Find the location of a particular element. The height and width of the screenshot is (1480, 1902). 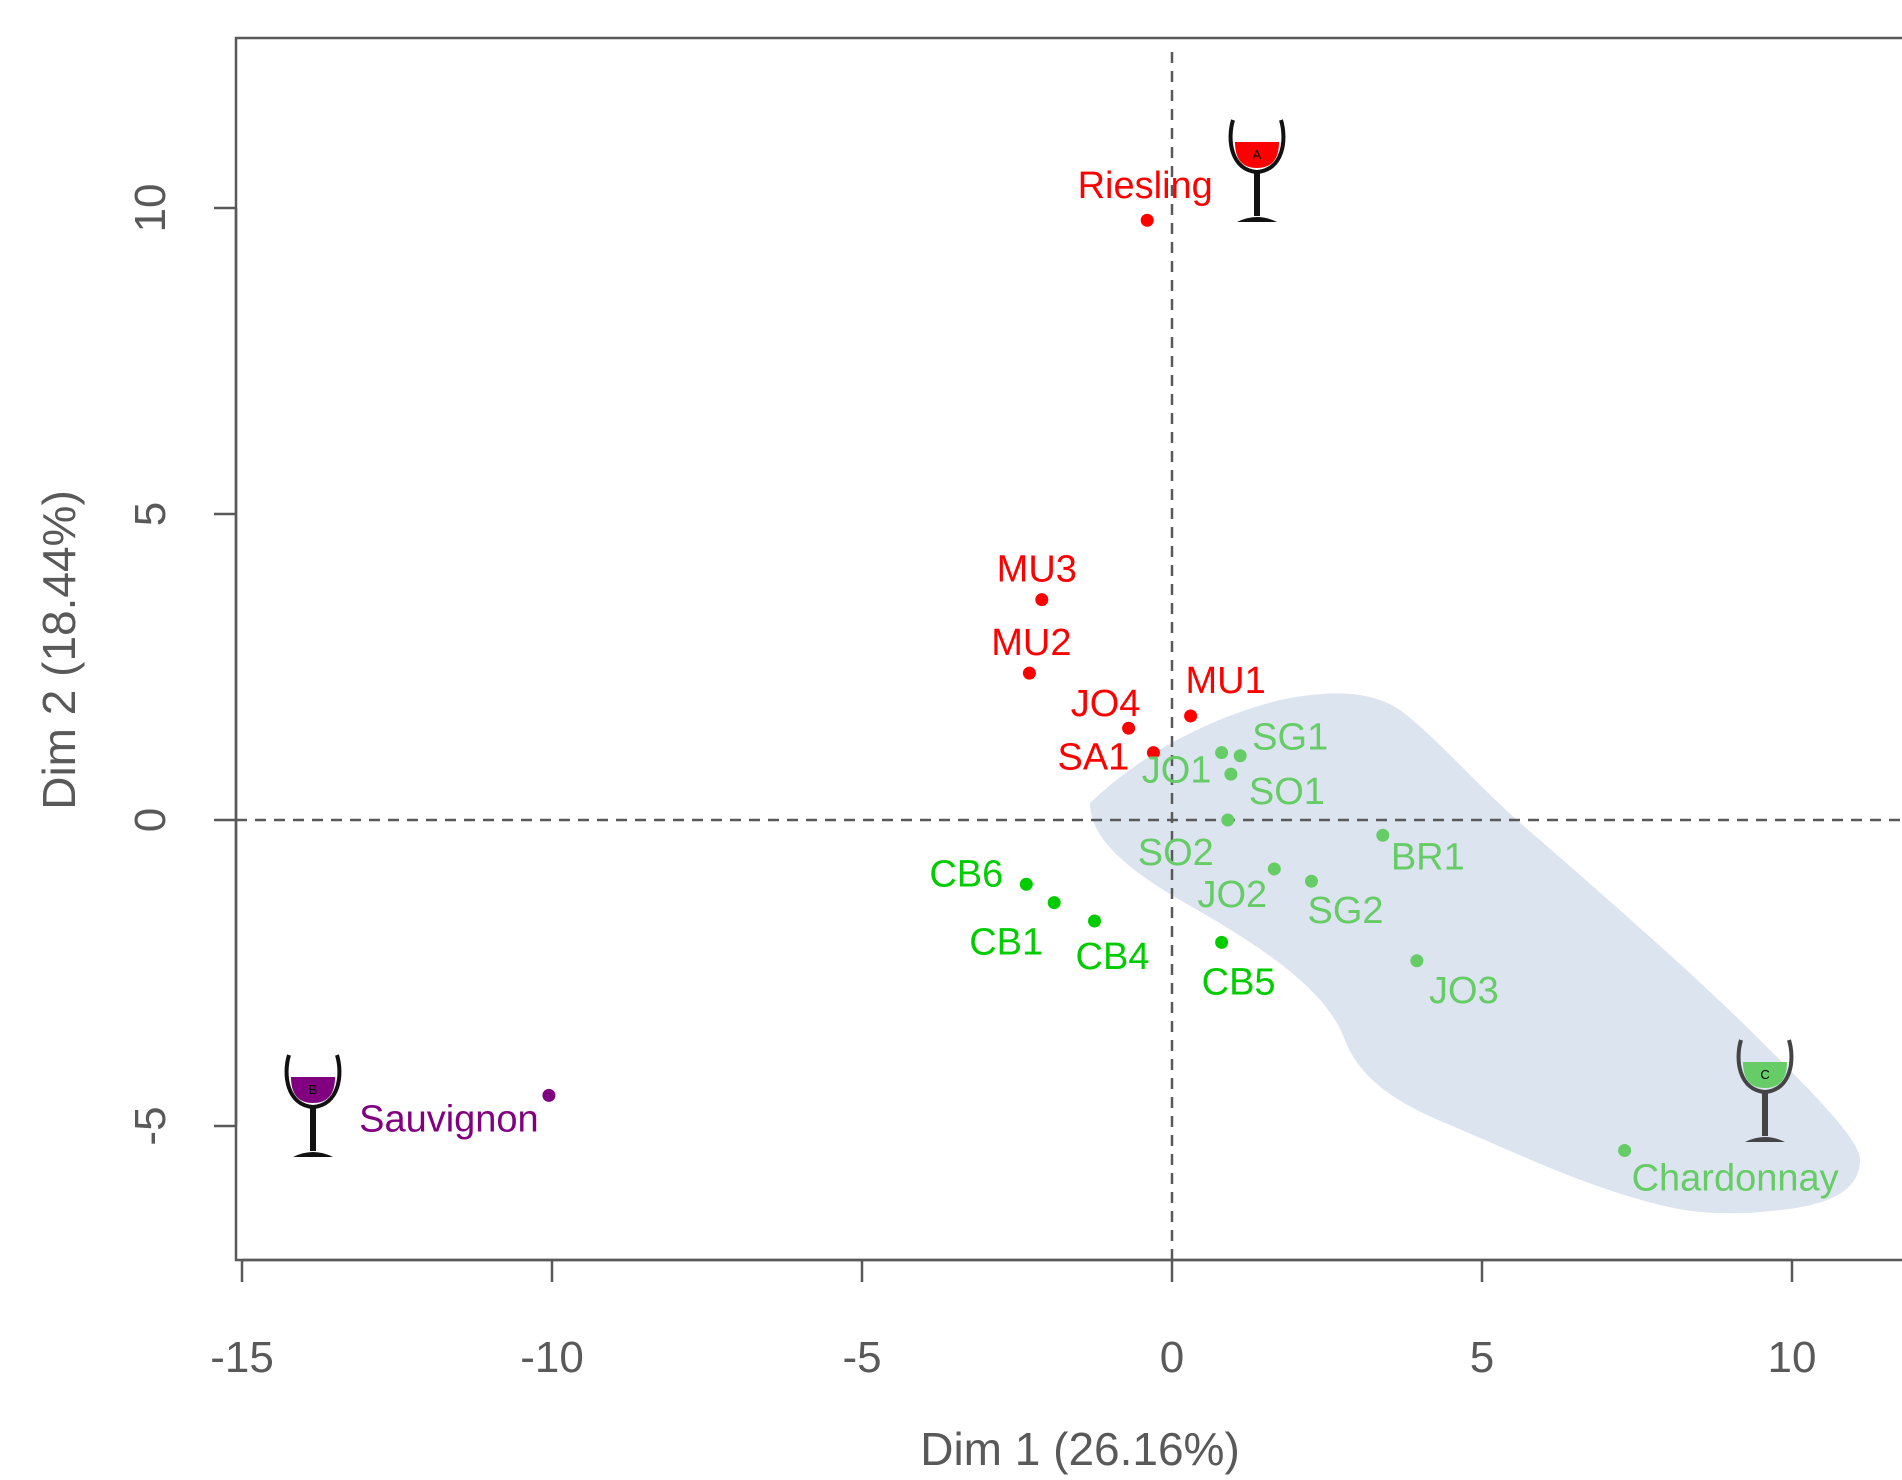

data-point-label: Riesling is located at coordinates (1145, 186).